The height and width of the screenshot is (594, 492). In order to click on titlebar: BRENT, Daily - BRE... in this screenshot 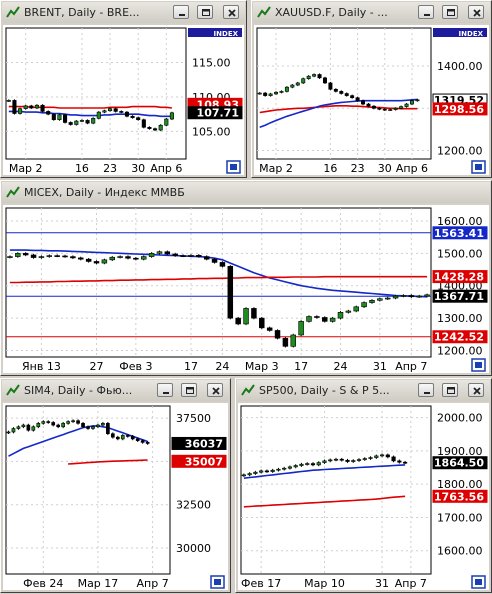, I will do `click(123, 12)`.